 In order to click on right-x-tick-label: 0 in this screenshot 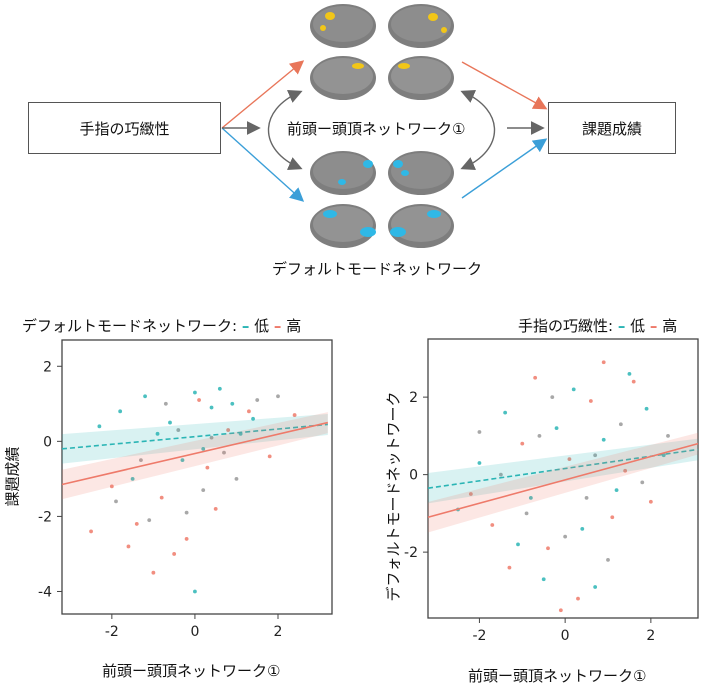, I will do `click(565, 636)`.